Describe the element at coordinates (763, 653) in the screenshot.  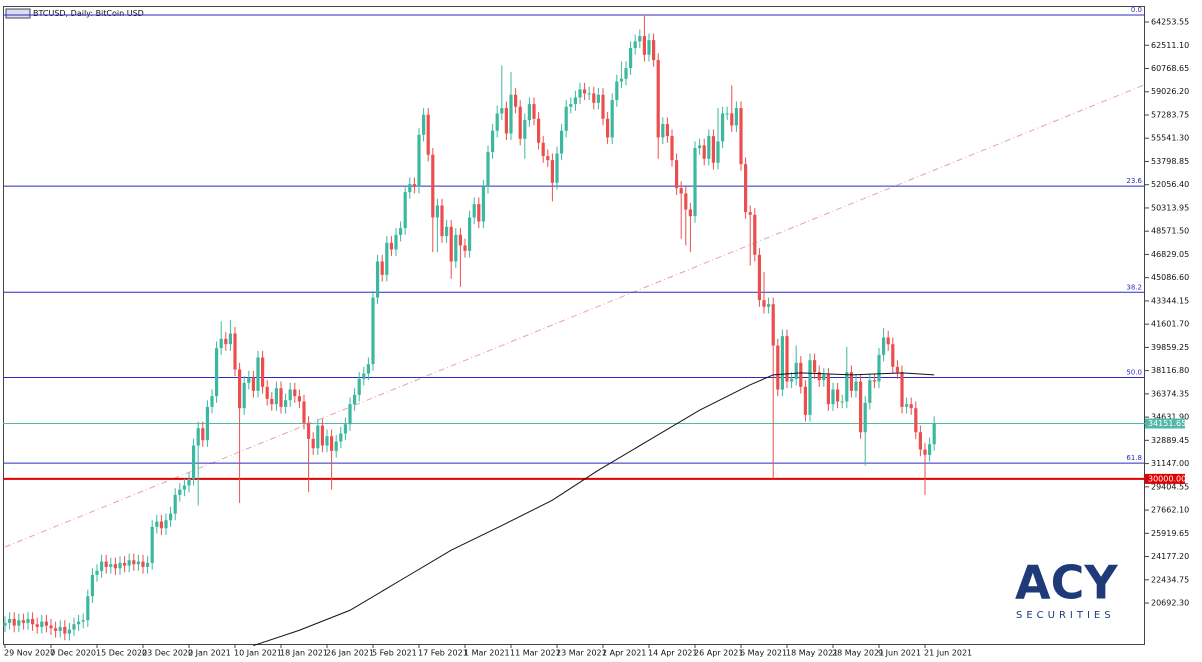
I see `x-tick-label: 6 May 2021` at that location.